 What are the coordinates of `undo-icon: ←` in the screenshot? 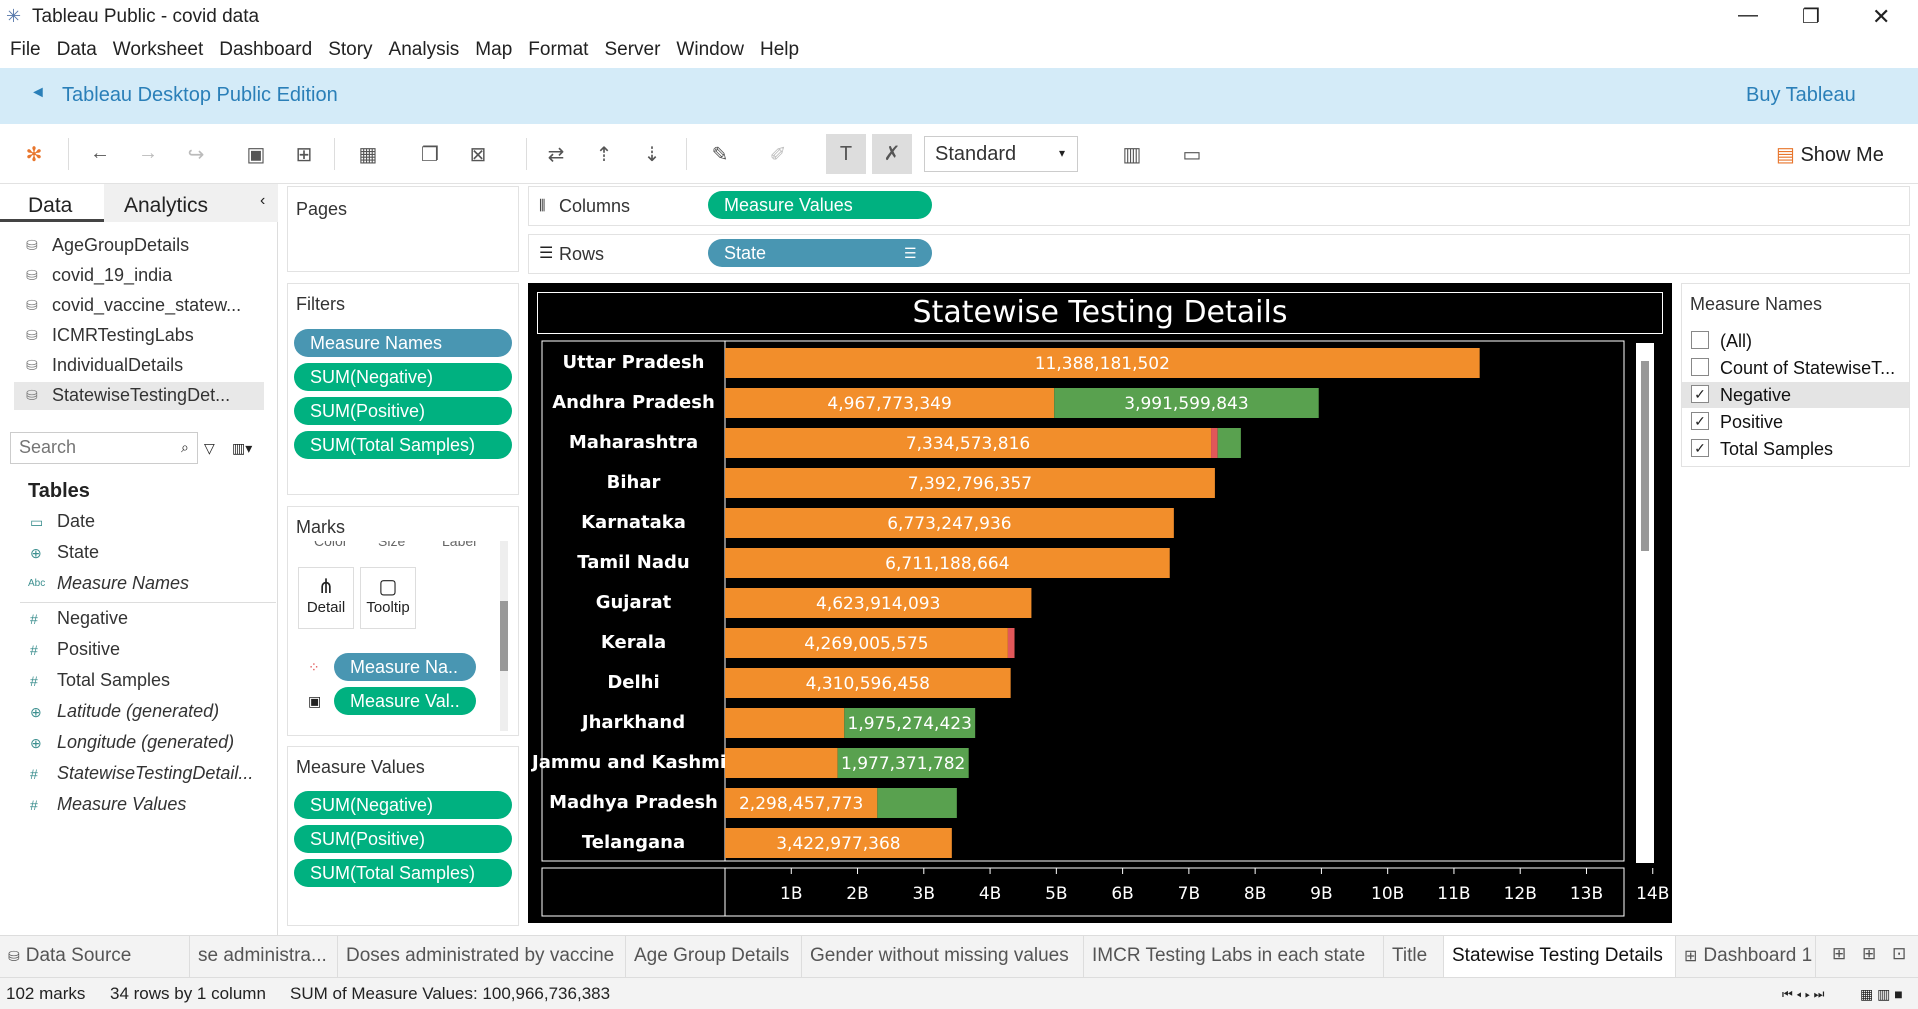 It's located at (100, 153).